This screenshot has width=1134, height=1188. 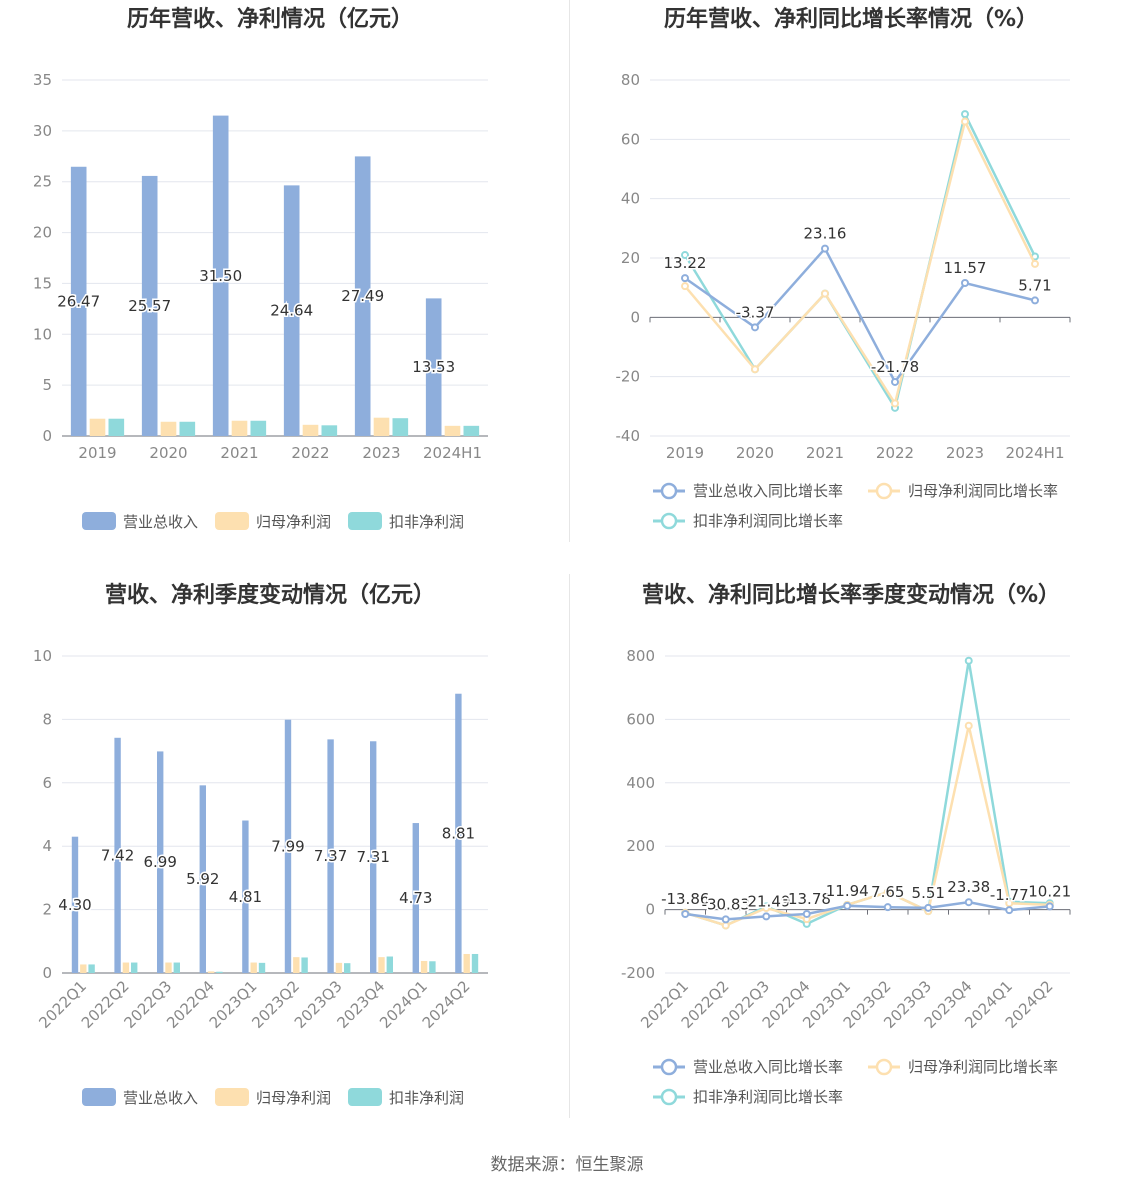 What do you see at coordinates (1049, 891) in the screenshot?
I see `data-label: 10.21` at bounding box center [1049, 891].